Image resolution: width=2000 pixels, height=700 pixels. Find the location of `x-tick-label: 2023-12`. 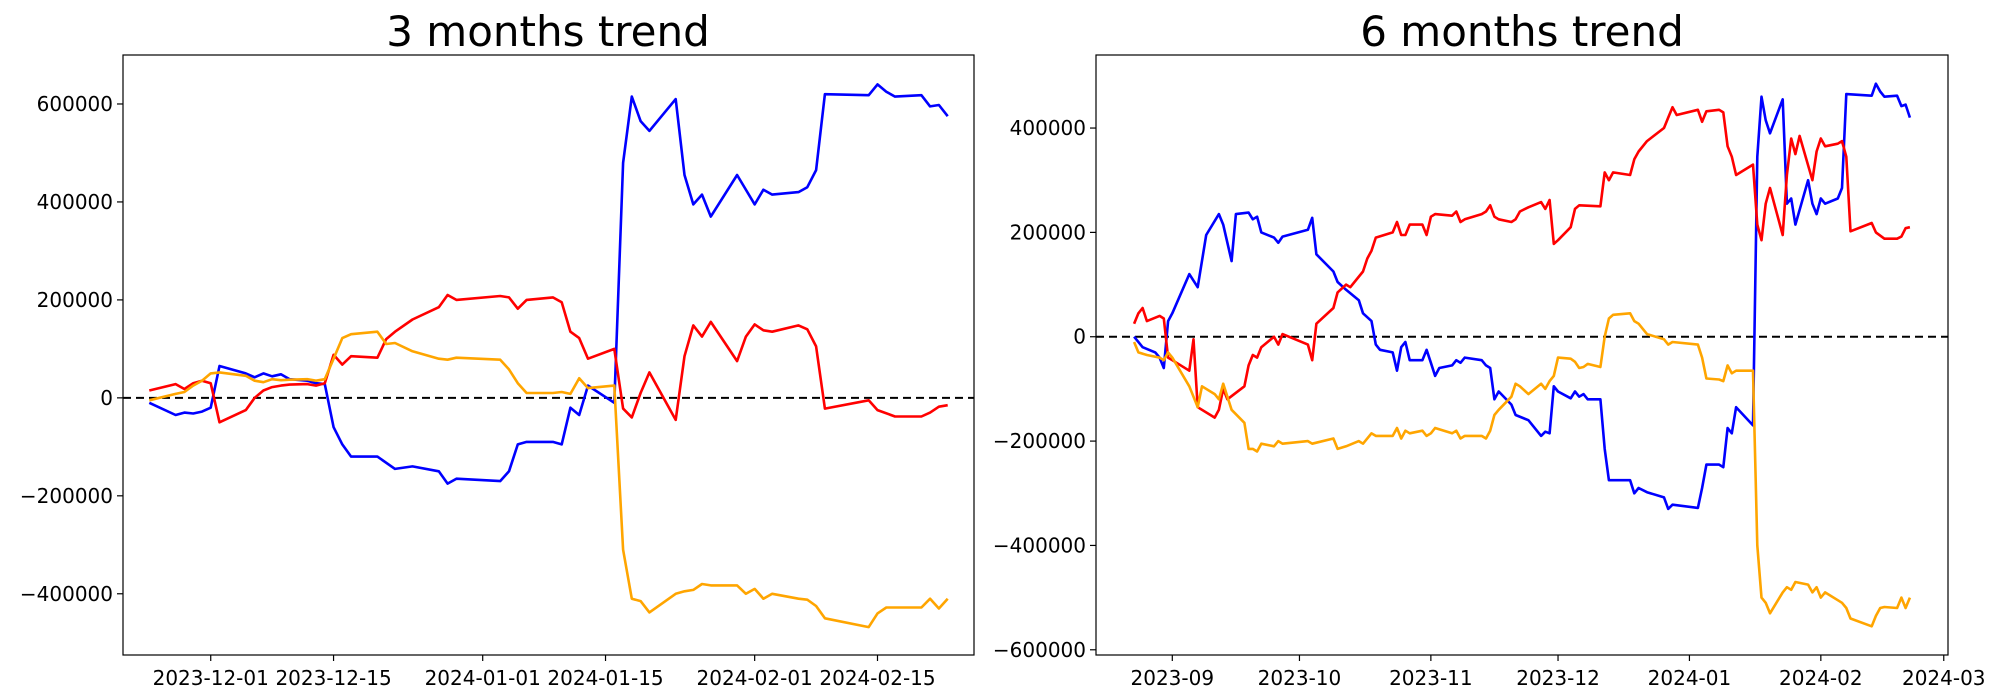

x-tick-label: 2023-12 is located at coordinates (1558, 678).